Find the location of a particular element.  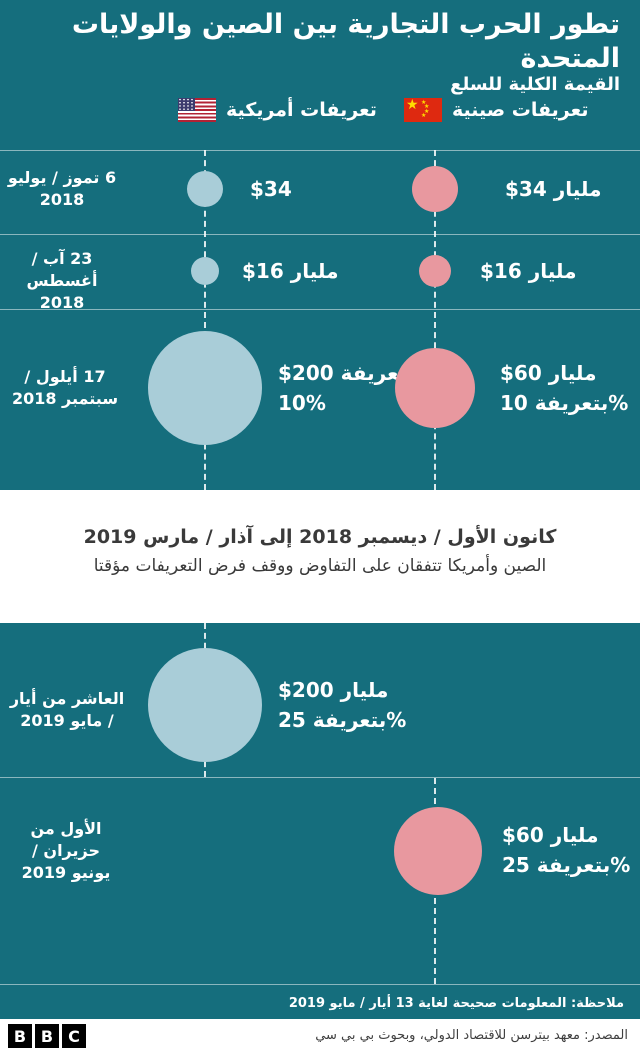

china-value-line: $16 مليار is located at coordinates (528, 271).